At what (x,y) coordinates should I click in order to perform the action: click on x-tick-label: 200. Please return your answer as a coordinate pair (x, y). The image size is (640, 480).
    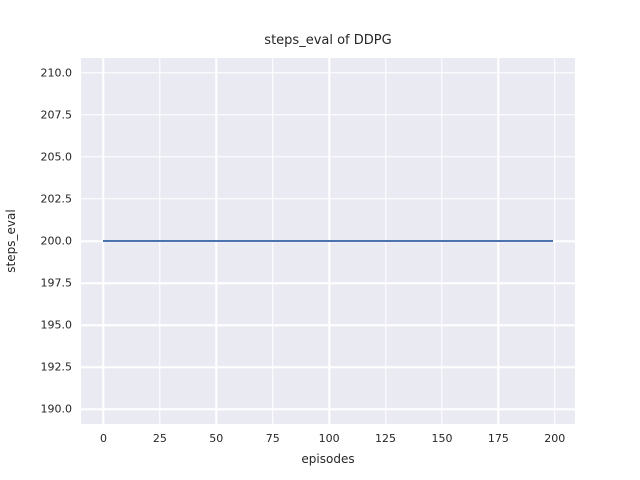
    Looking at the image, I should click on (555, 438).